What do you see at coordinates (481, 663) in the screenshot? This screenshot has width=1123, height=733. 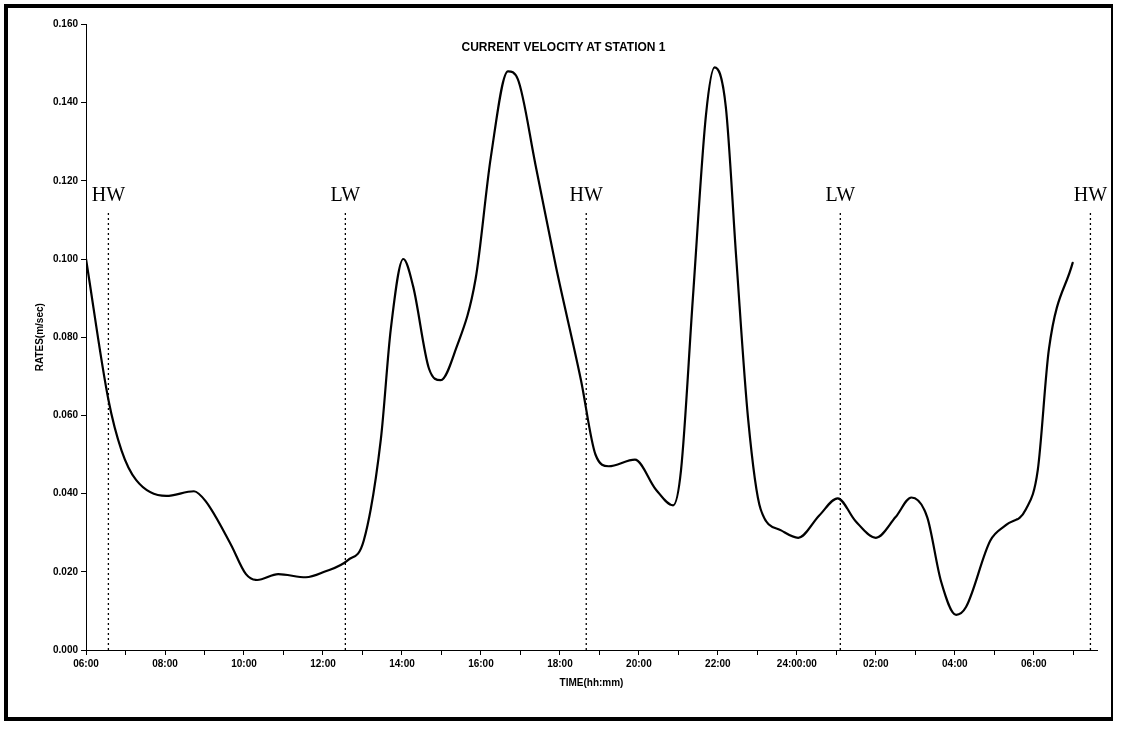 I see `x-tick-label: 16:00` at bounding box center [481, 663].